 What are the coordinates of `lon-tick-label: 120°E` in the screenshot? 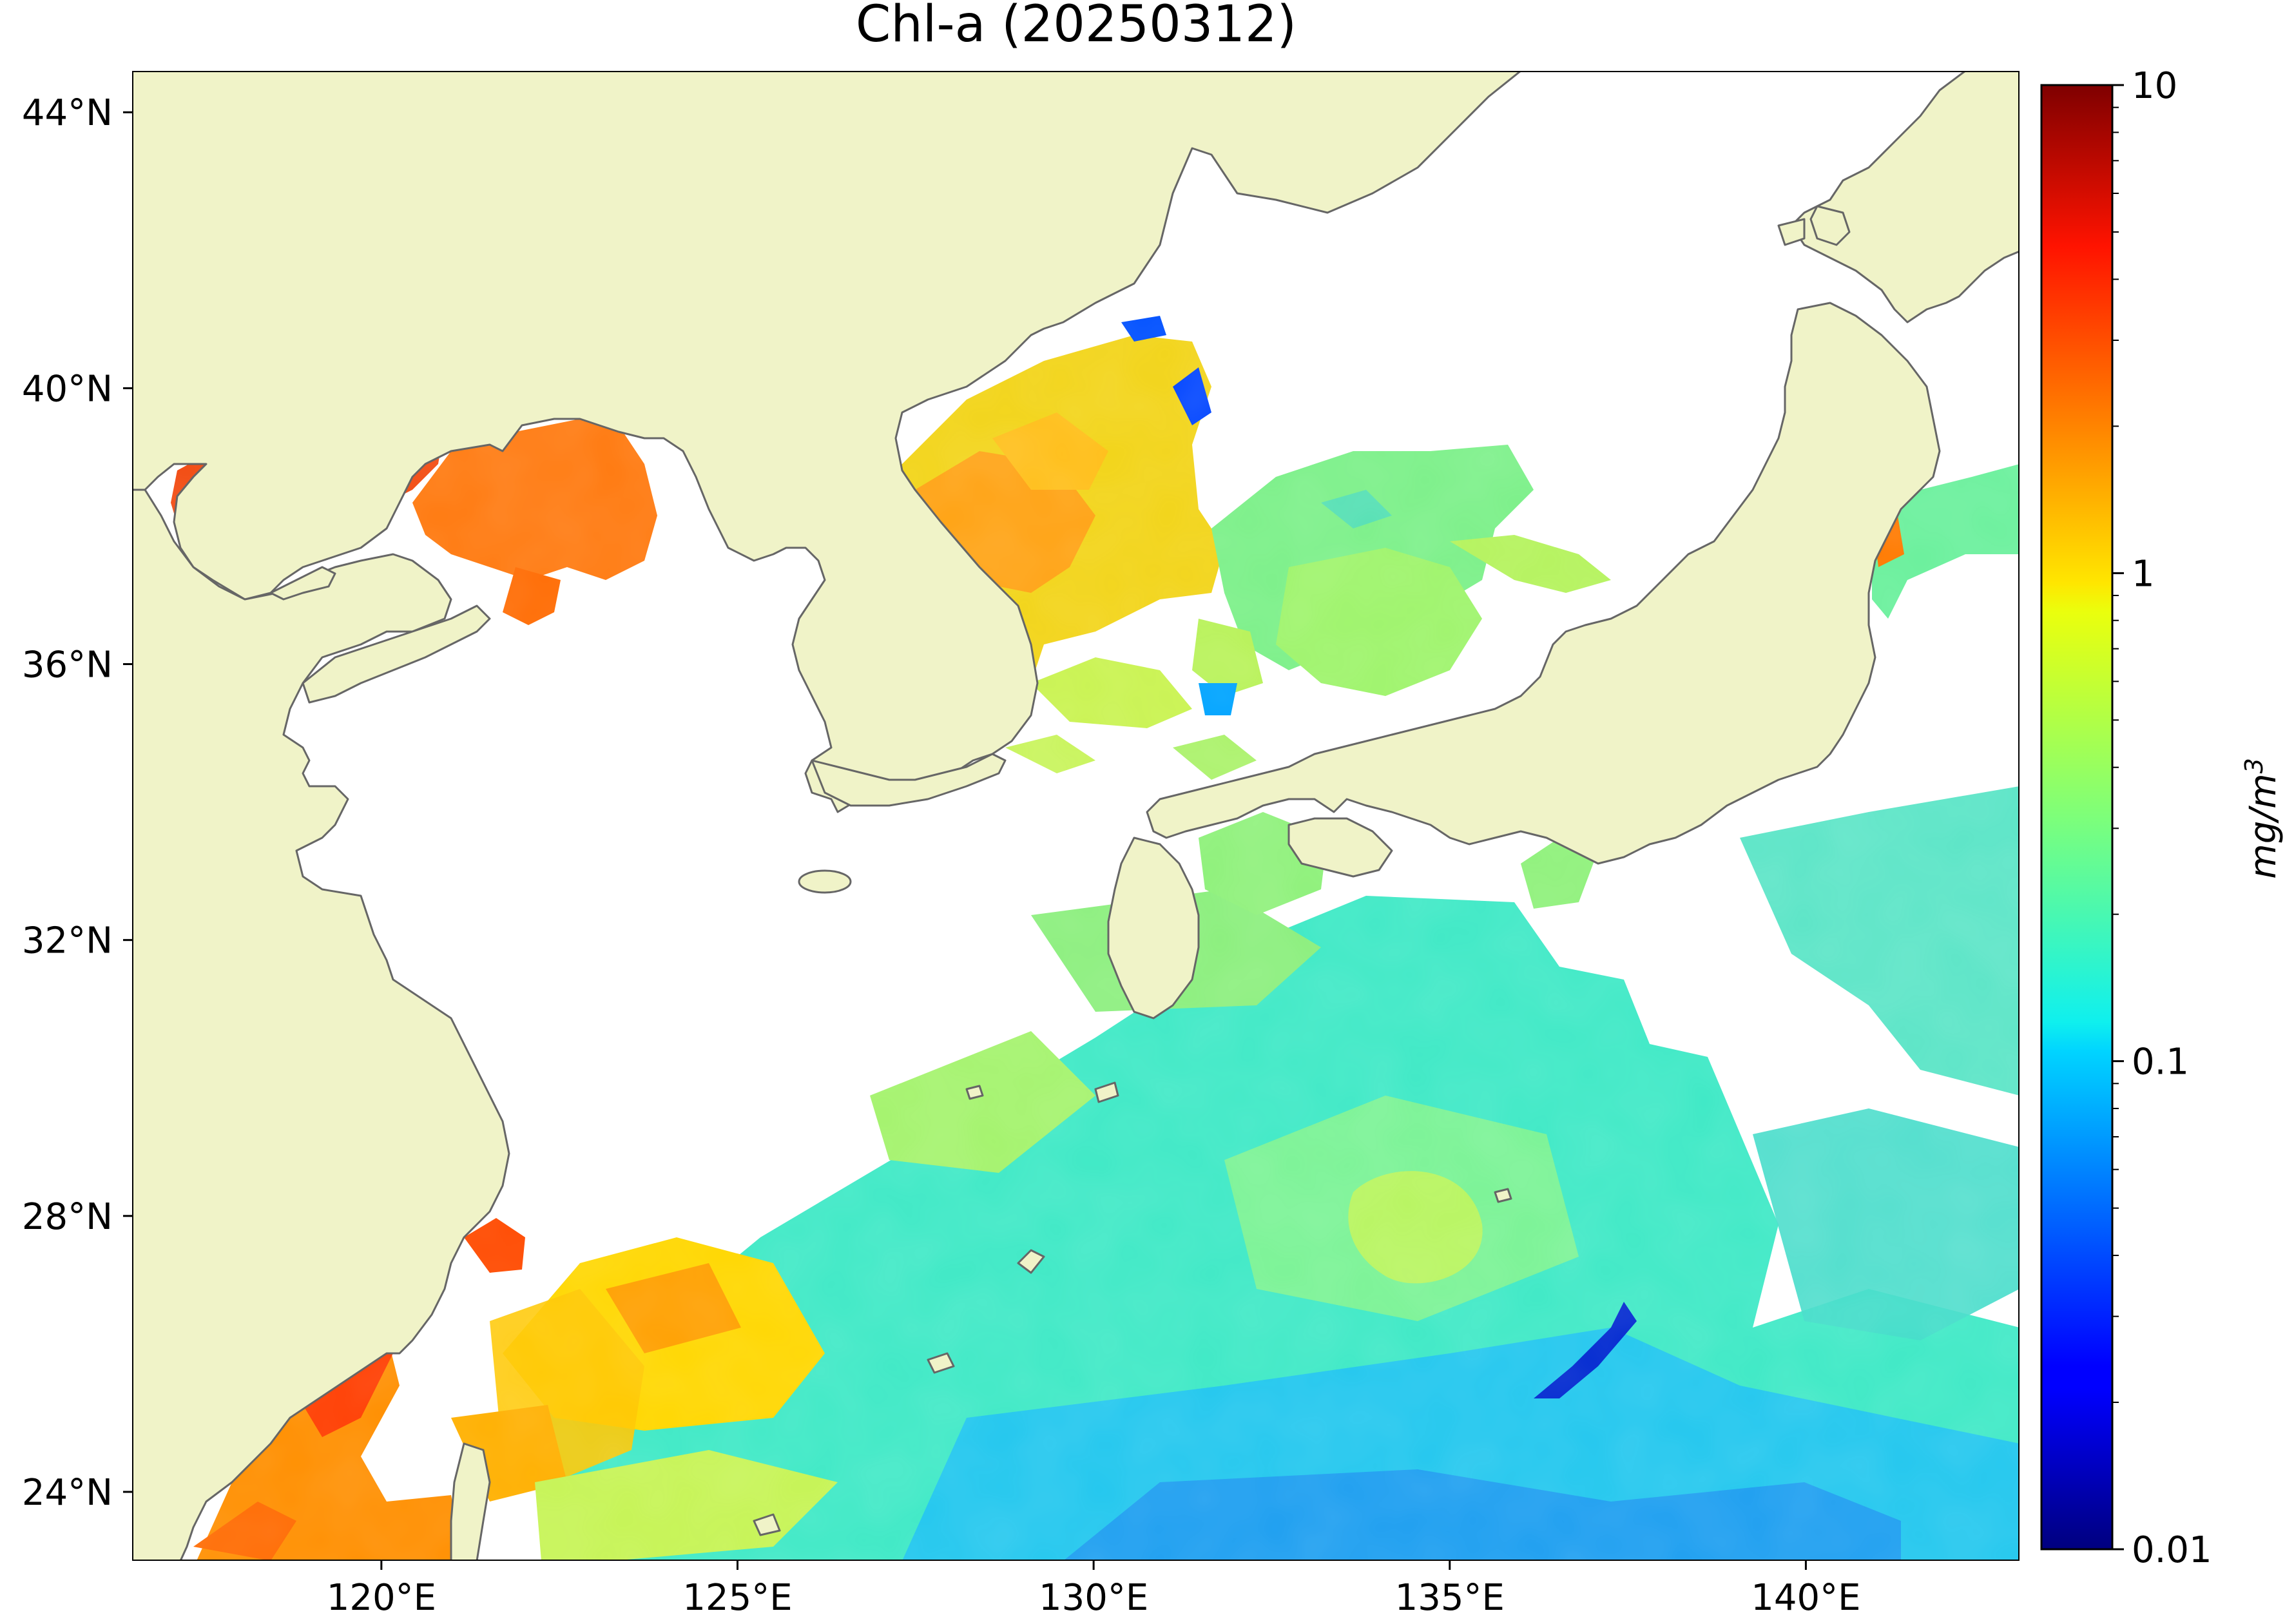 It's located at (381, 1598).